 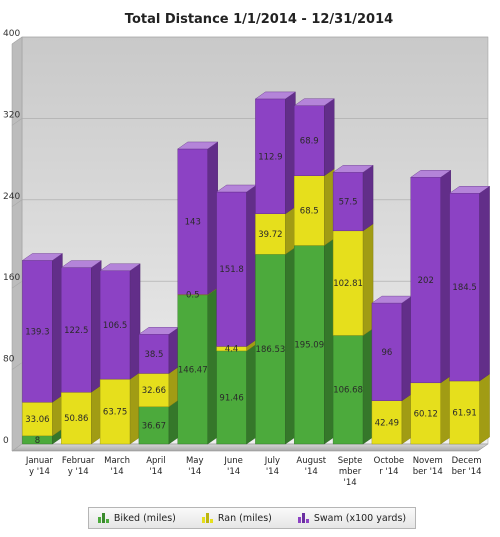 I want to click on x-tick-label: Decem ber '14, so click(x=467, y=466).